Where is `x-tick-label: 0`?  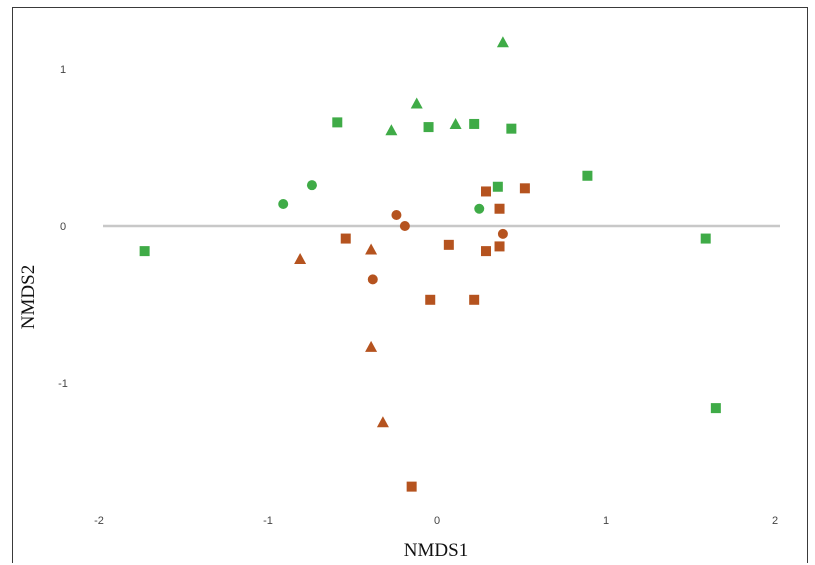
x-tick-label: 0 is located at coordinates (437, 521).